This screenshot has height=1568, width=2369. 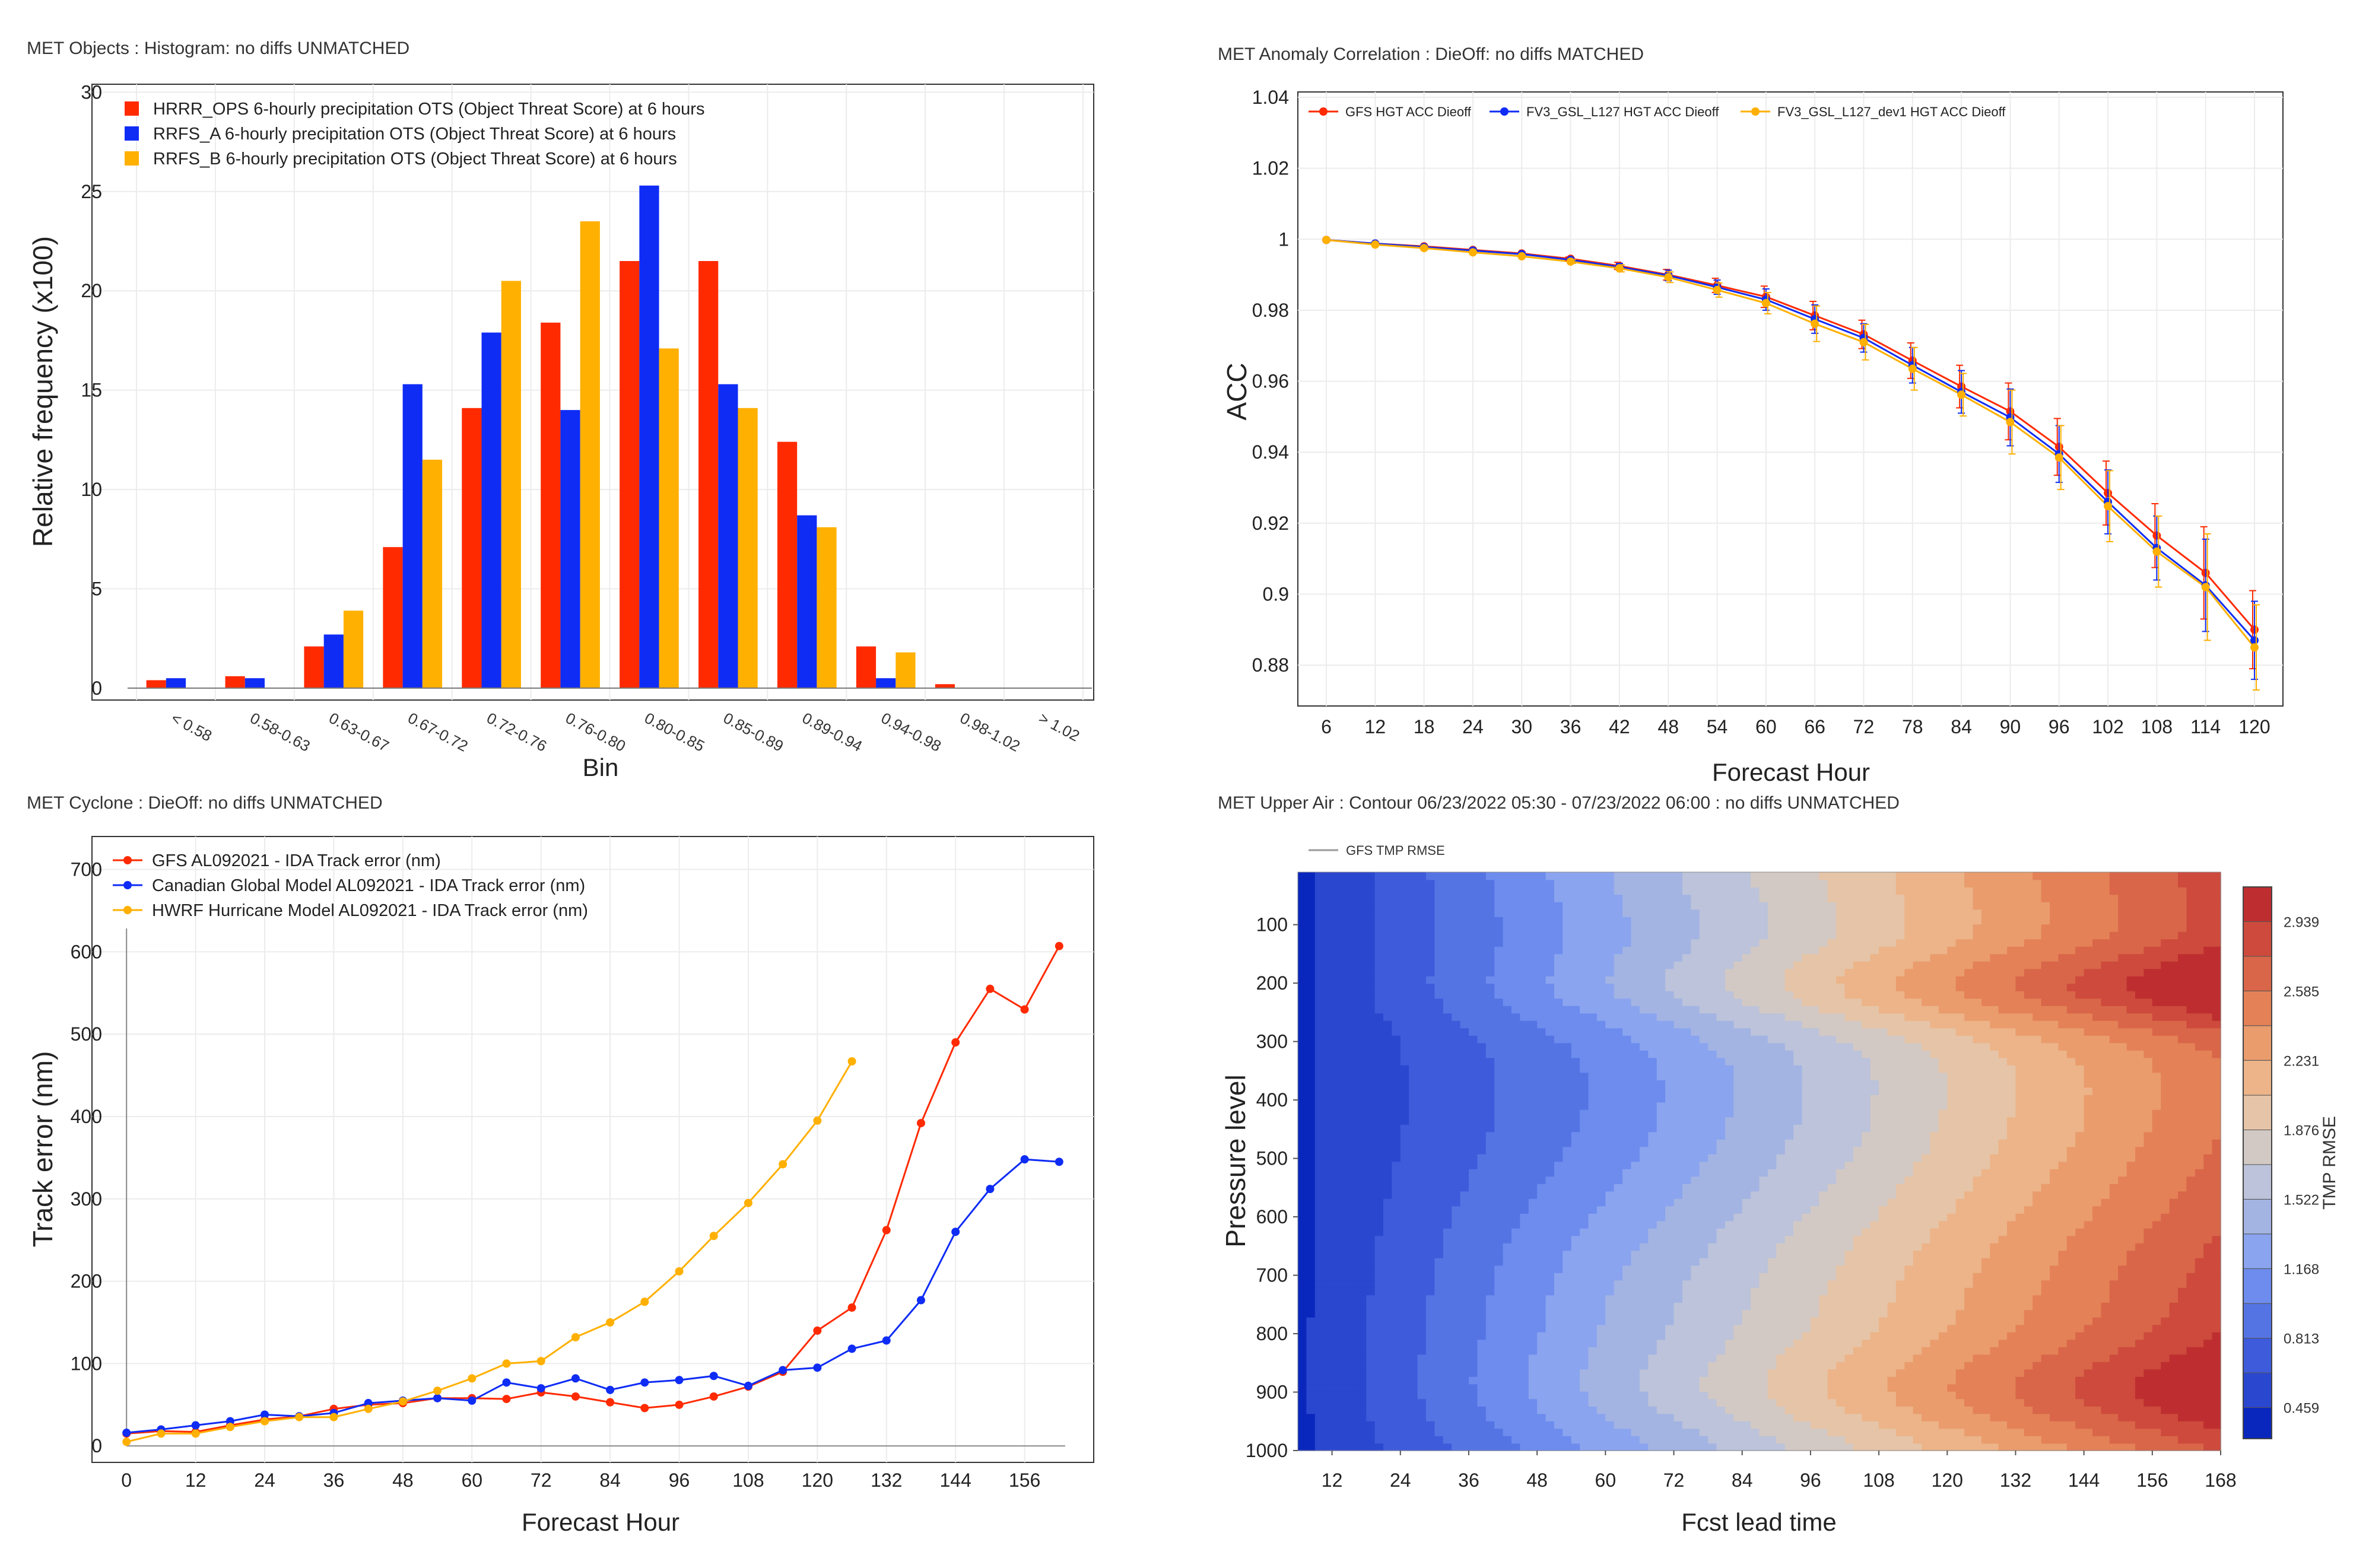 What do you see at coordinates (911, 732) in the screenshot?
I see `x-tick-label: 0.94-0.98` at bounding box center [911, 732].